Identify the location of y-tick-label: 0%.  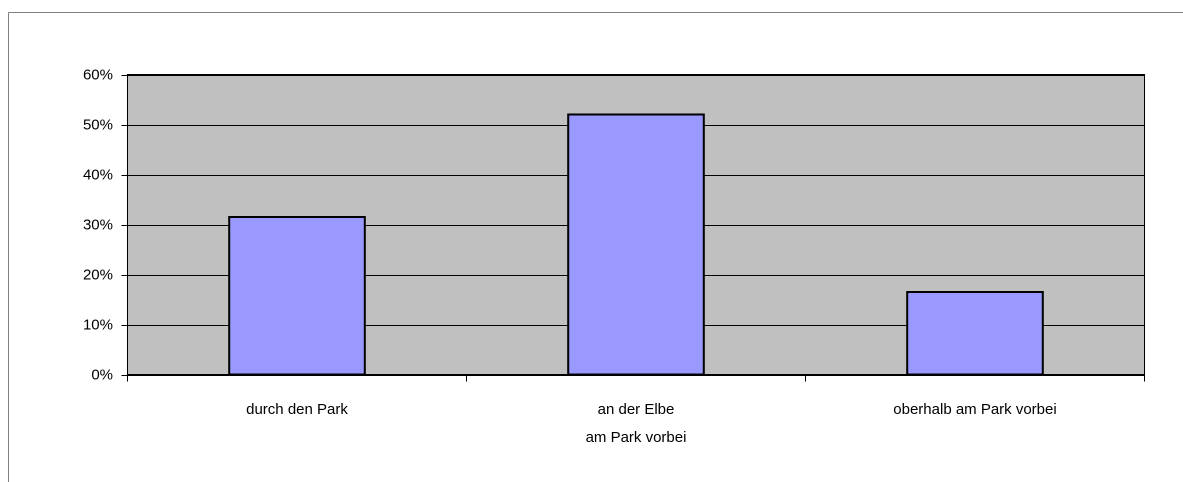
(102, 374).